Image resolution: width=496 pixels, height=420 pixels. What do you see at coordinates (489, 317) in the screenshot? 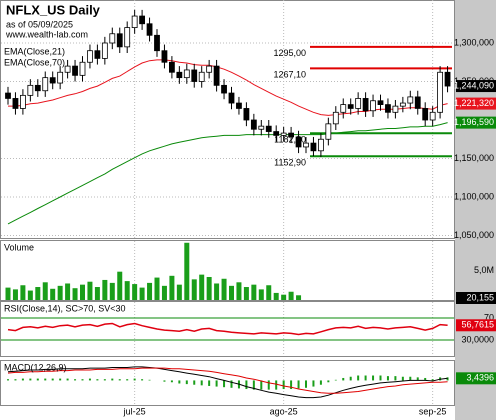
I see `y-tick-label: 70` at bounding box center [489, 317].